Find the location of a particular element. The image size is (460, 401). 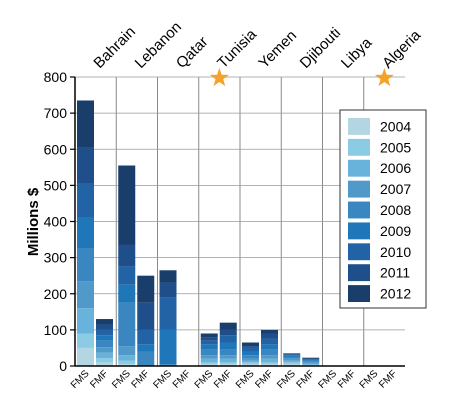

bar-segment-yemen-fmf-2009 is located at coordinates (269, 347).